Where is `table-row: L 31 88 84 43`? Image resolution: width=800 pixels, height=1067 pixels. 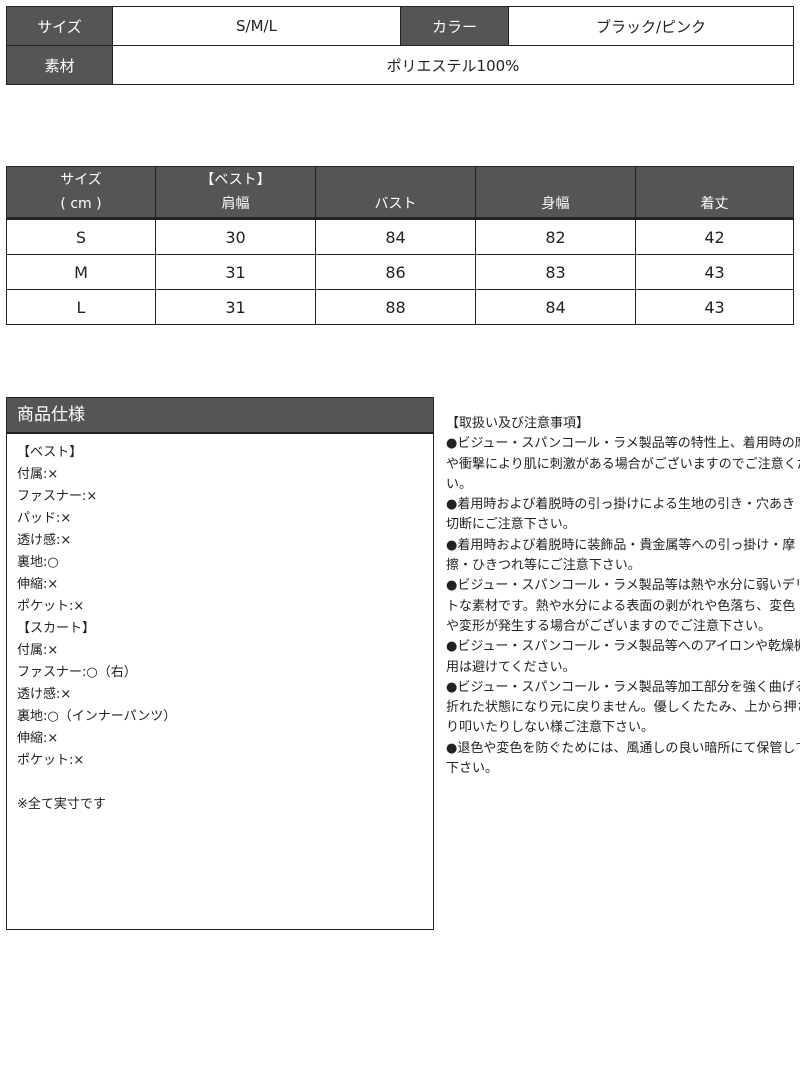 table-row: L 31 88 84 43 is located at coordinates (400, 307).